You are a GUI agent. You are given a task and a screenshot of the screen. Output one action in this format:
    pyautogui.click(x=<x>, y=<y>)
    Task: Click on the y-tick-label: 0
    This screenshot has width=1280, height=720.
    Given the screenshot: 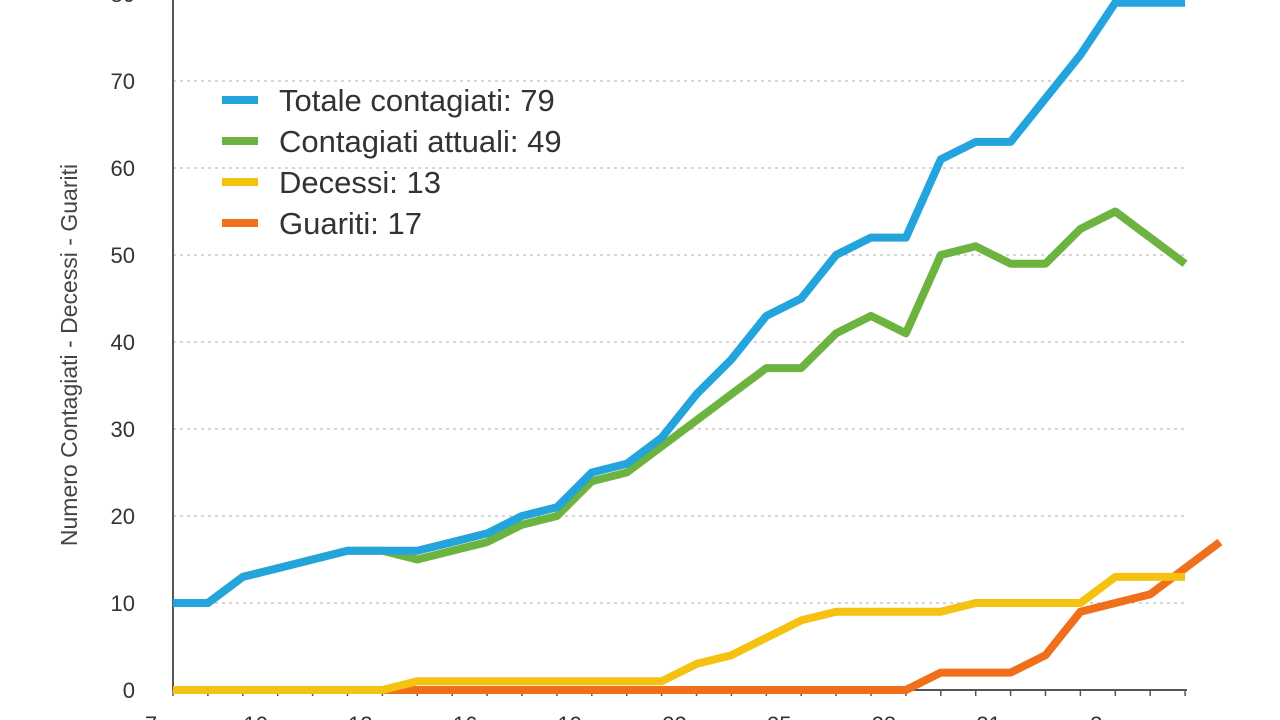 What is the action you would take?
    pyautogui.click(x=129, y=690)
    